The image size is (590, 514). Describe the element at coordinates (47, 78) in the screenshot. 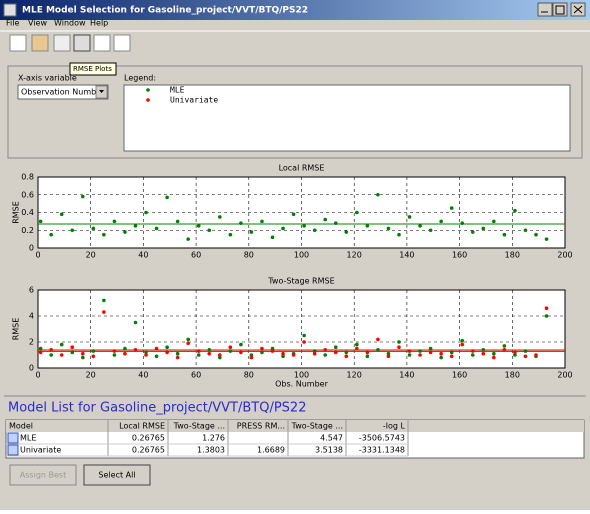

I see `x-axis-label: X-axis variable` at that location.